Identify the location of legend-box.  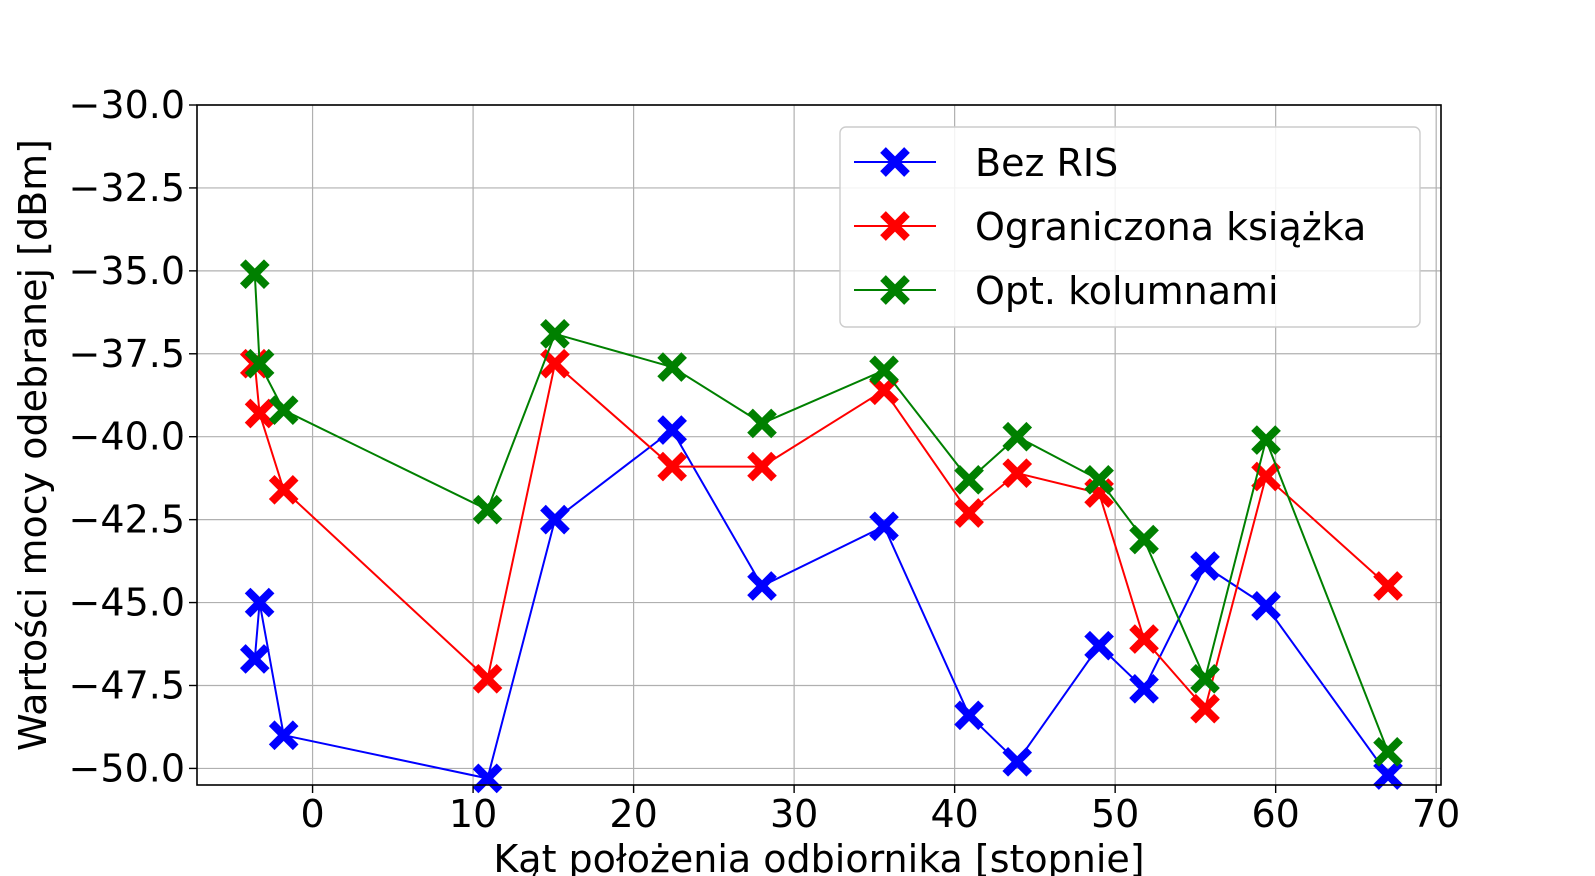
(1130, 227).